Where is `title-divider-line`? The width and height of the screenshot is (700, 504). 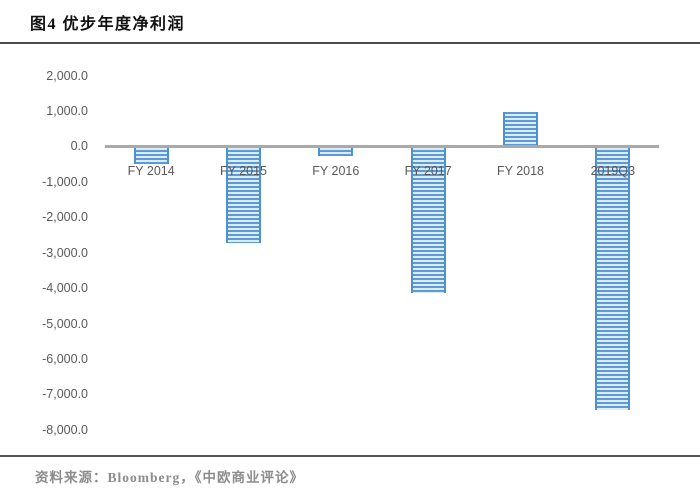 title-divider-line is located at coordinates (350, 43).